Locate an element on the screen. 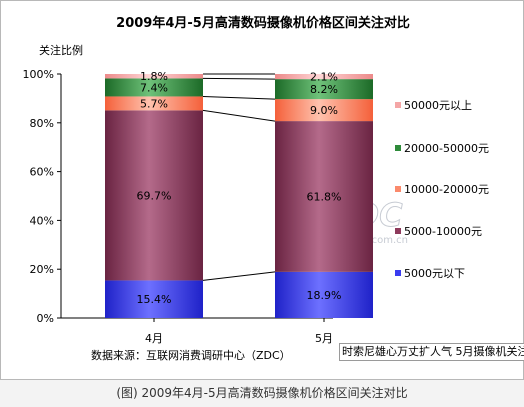 This screenshot has width=524, height=407. chart-title: 2009年4月-5月高清数码摄像机价格区间关注对比 is located at coordinates (263, 23).